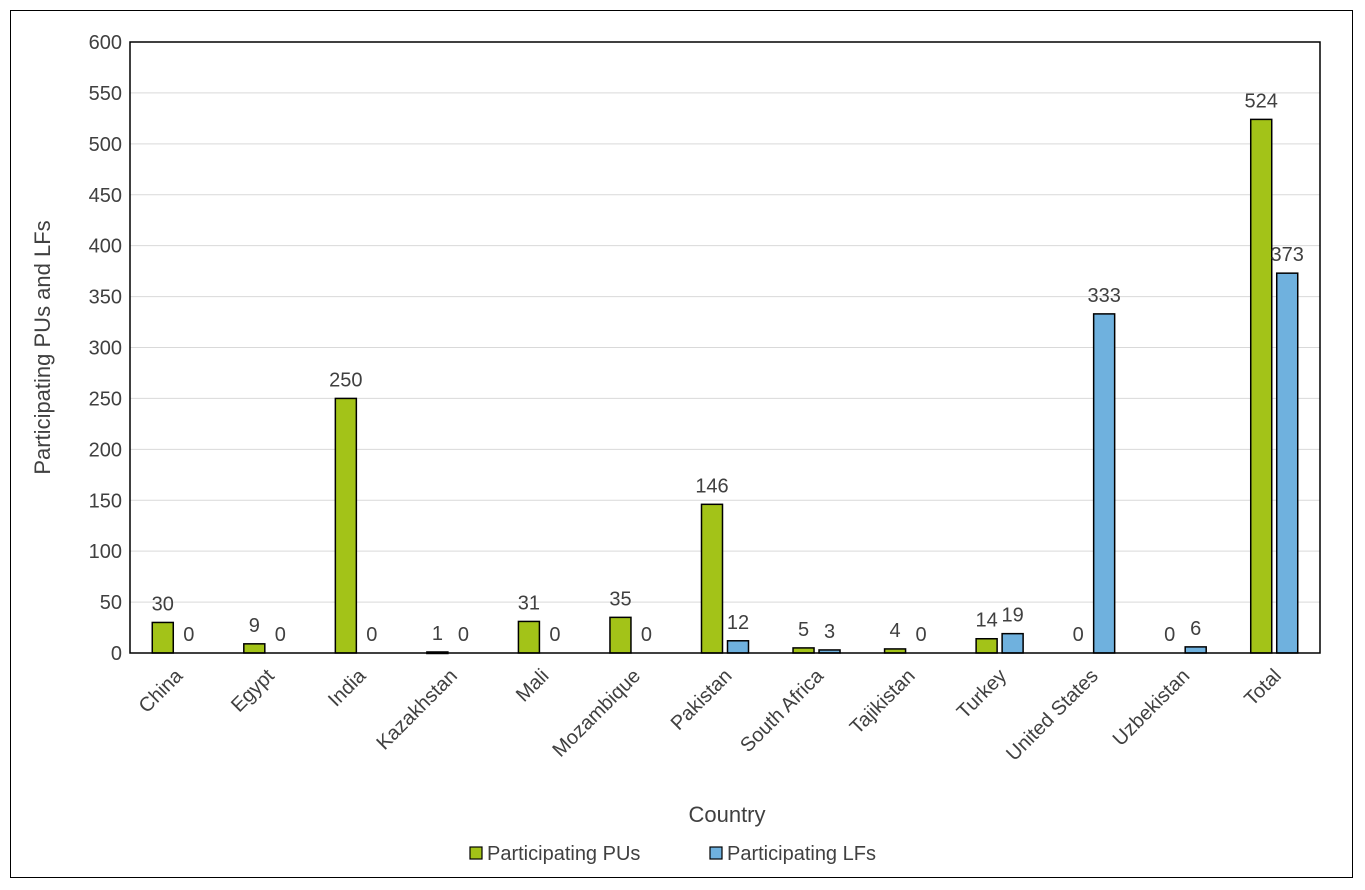  Describe the element at coordinates (105, 145) in the screenshot. I see `y-tick-label: 500` at that location.